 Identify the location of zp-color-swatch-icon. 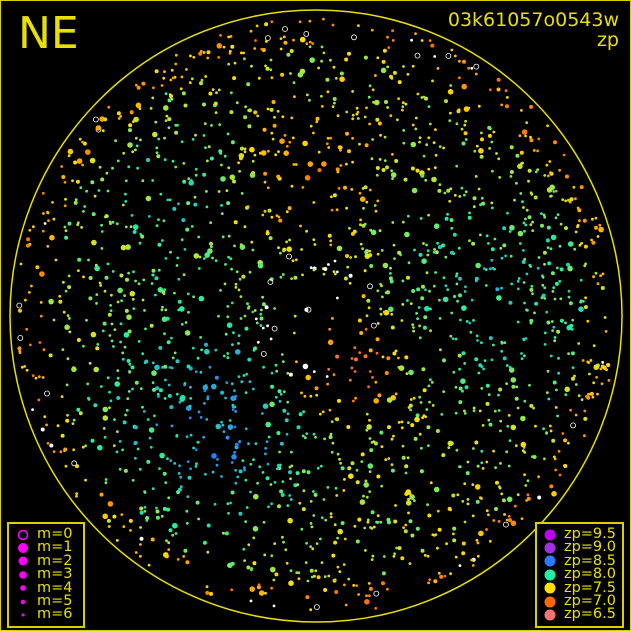
(550, 615).